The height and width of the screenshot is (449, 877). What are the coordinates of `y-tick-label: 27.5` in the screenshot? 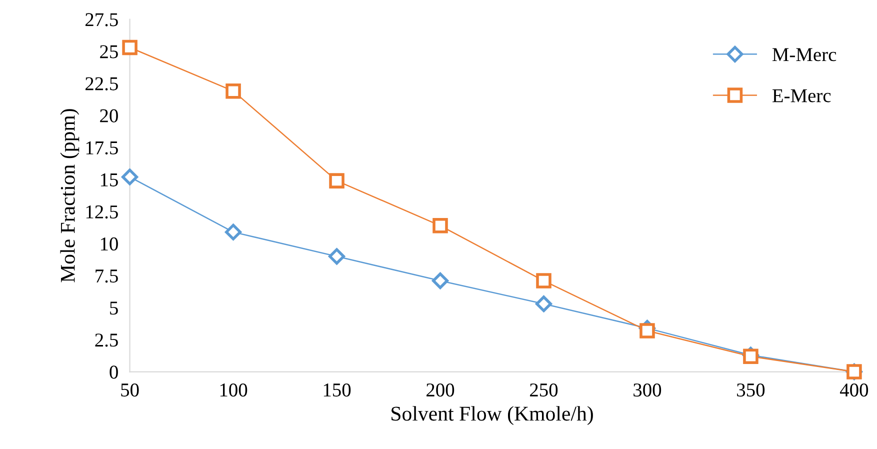 It's located at (102, 19).